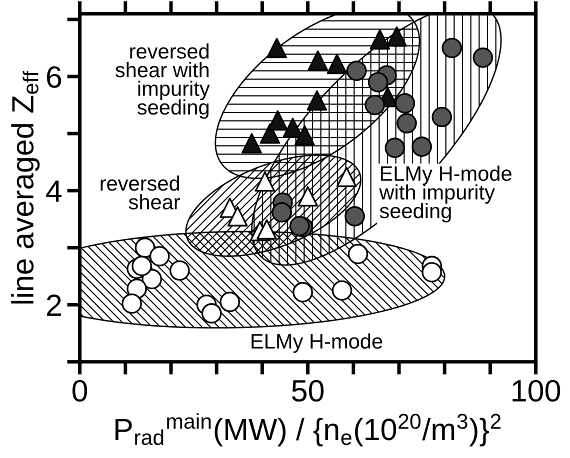  I want to click on series-label: ELMy H-mode with impurity seeding, so click(445, 194).